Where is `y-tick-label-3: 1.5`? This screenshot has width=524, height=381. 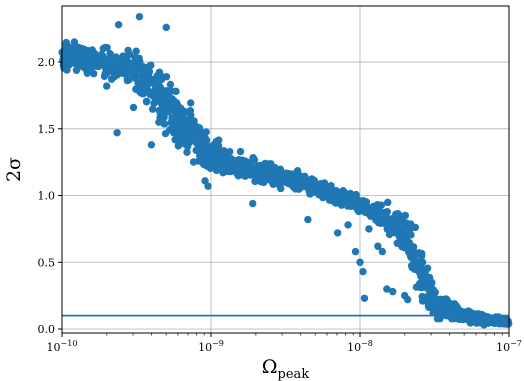 y-tick-label-3: 1.5 is located at coordinates (47, 129).